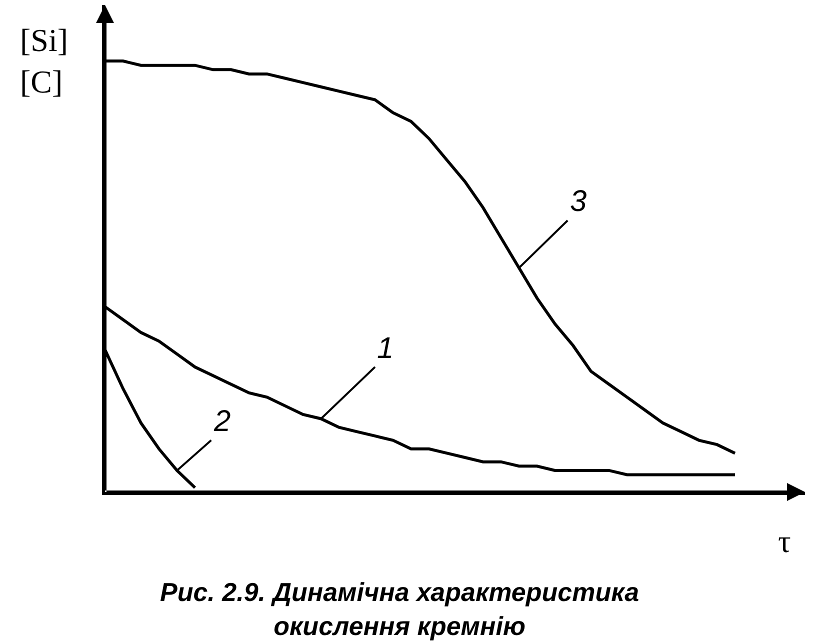 The width and height of the screenshot is (817, 644). I want to click on text: 3, so click(578, 201).